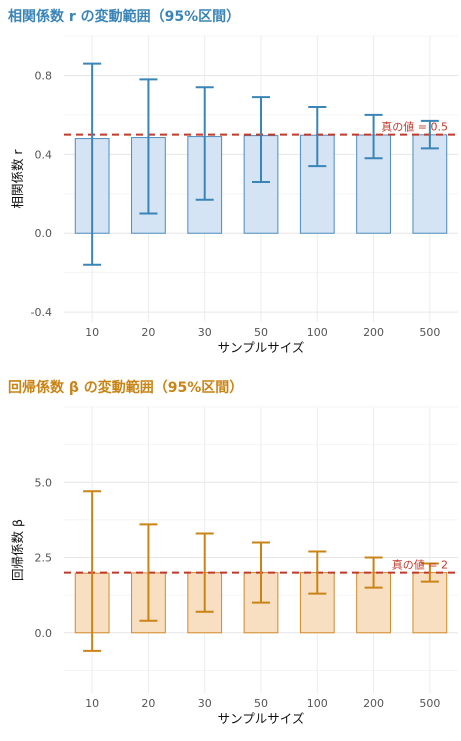  I want to click on bars, so click(261, 184).